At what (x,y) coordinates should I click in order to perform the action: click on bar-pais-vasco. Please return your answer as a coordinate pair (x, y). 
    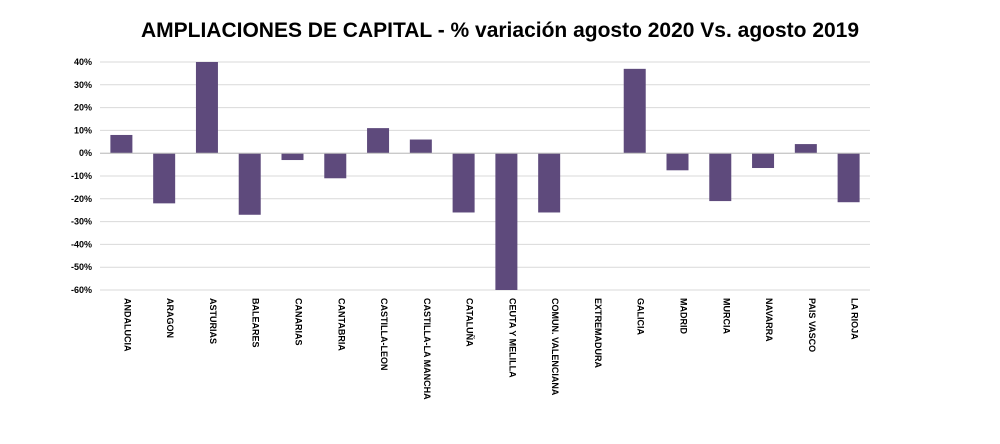
    Looking at the image, I should click on (805, 149).